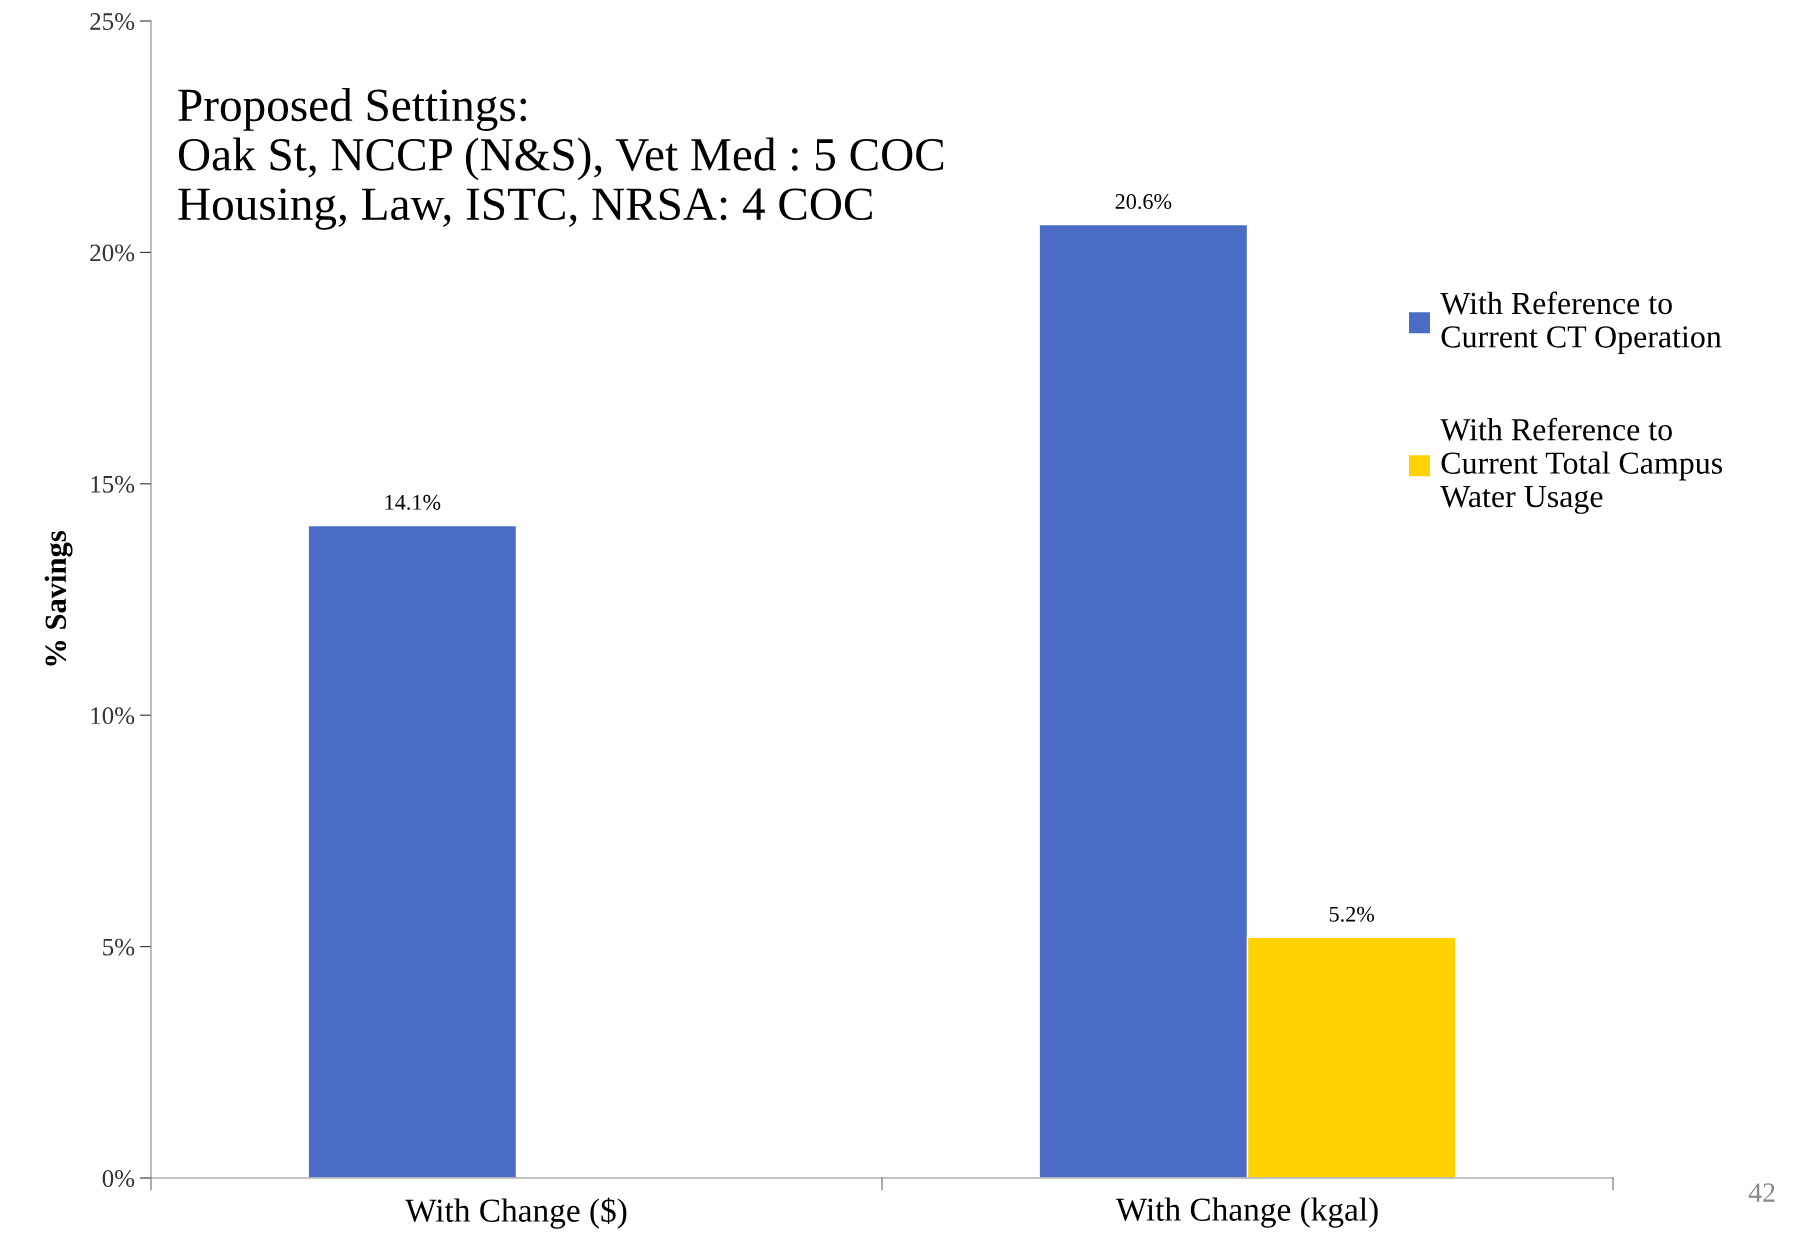  I want to click on legend-label: With Reference to Current Total Campus Water Usage, so click(1581, 465).